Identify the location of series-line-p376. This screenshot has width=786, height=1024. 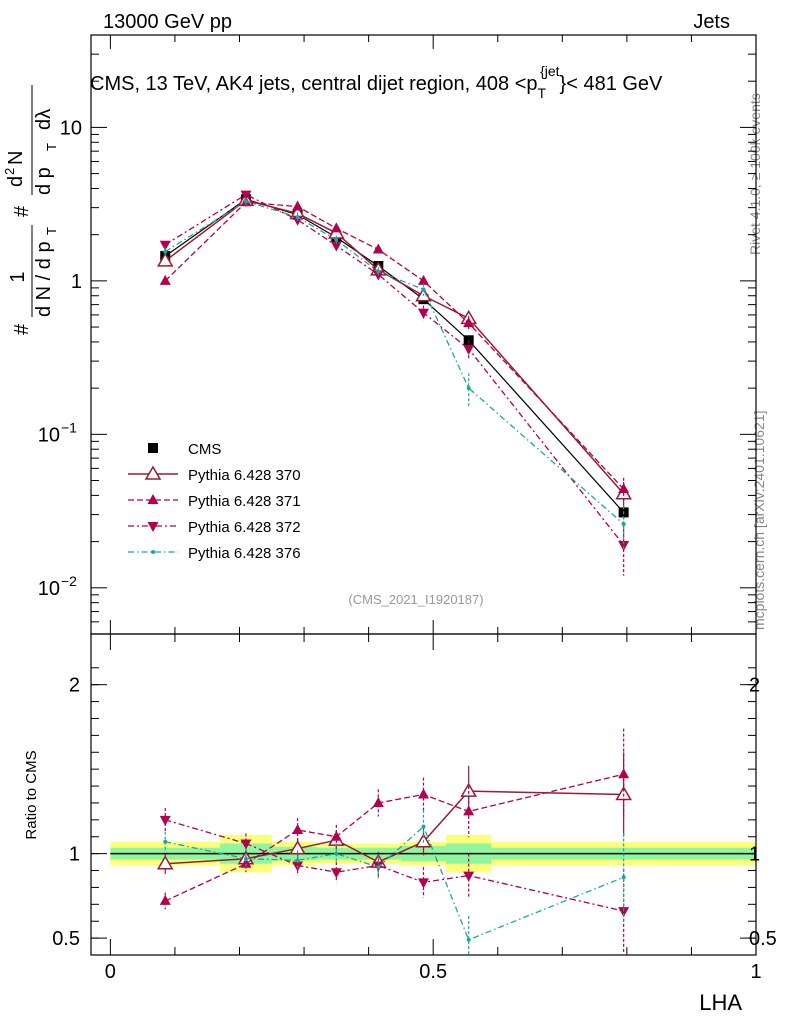
(394, 883).